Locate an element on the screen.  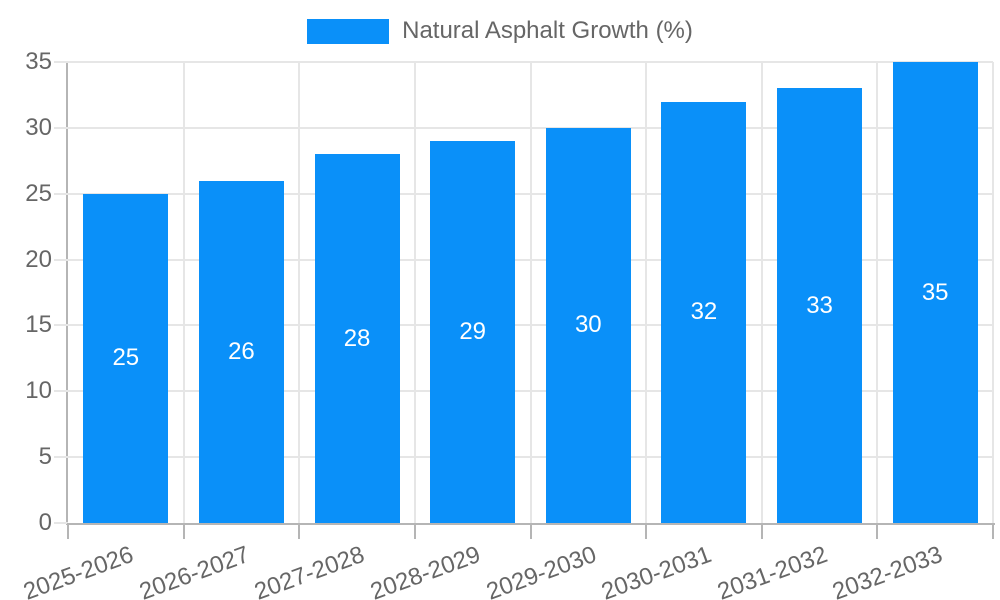
bar: 33 is located at coordinates (820, 305).